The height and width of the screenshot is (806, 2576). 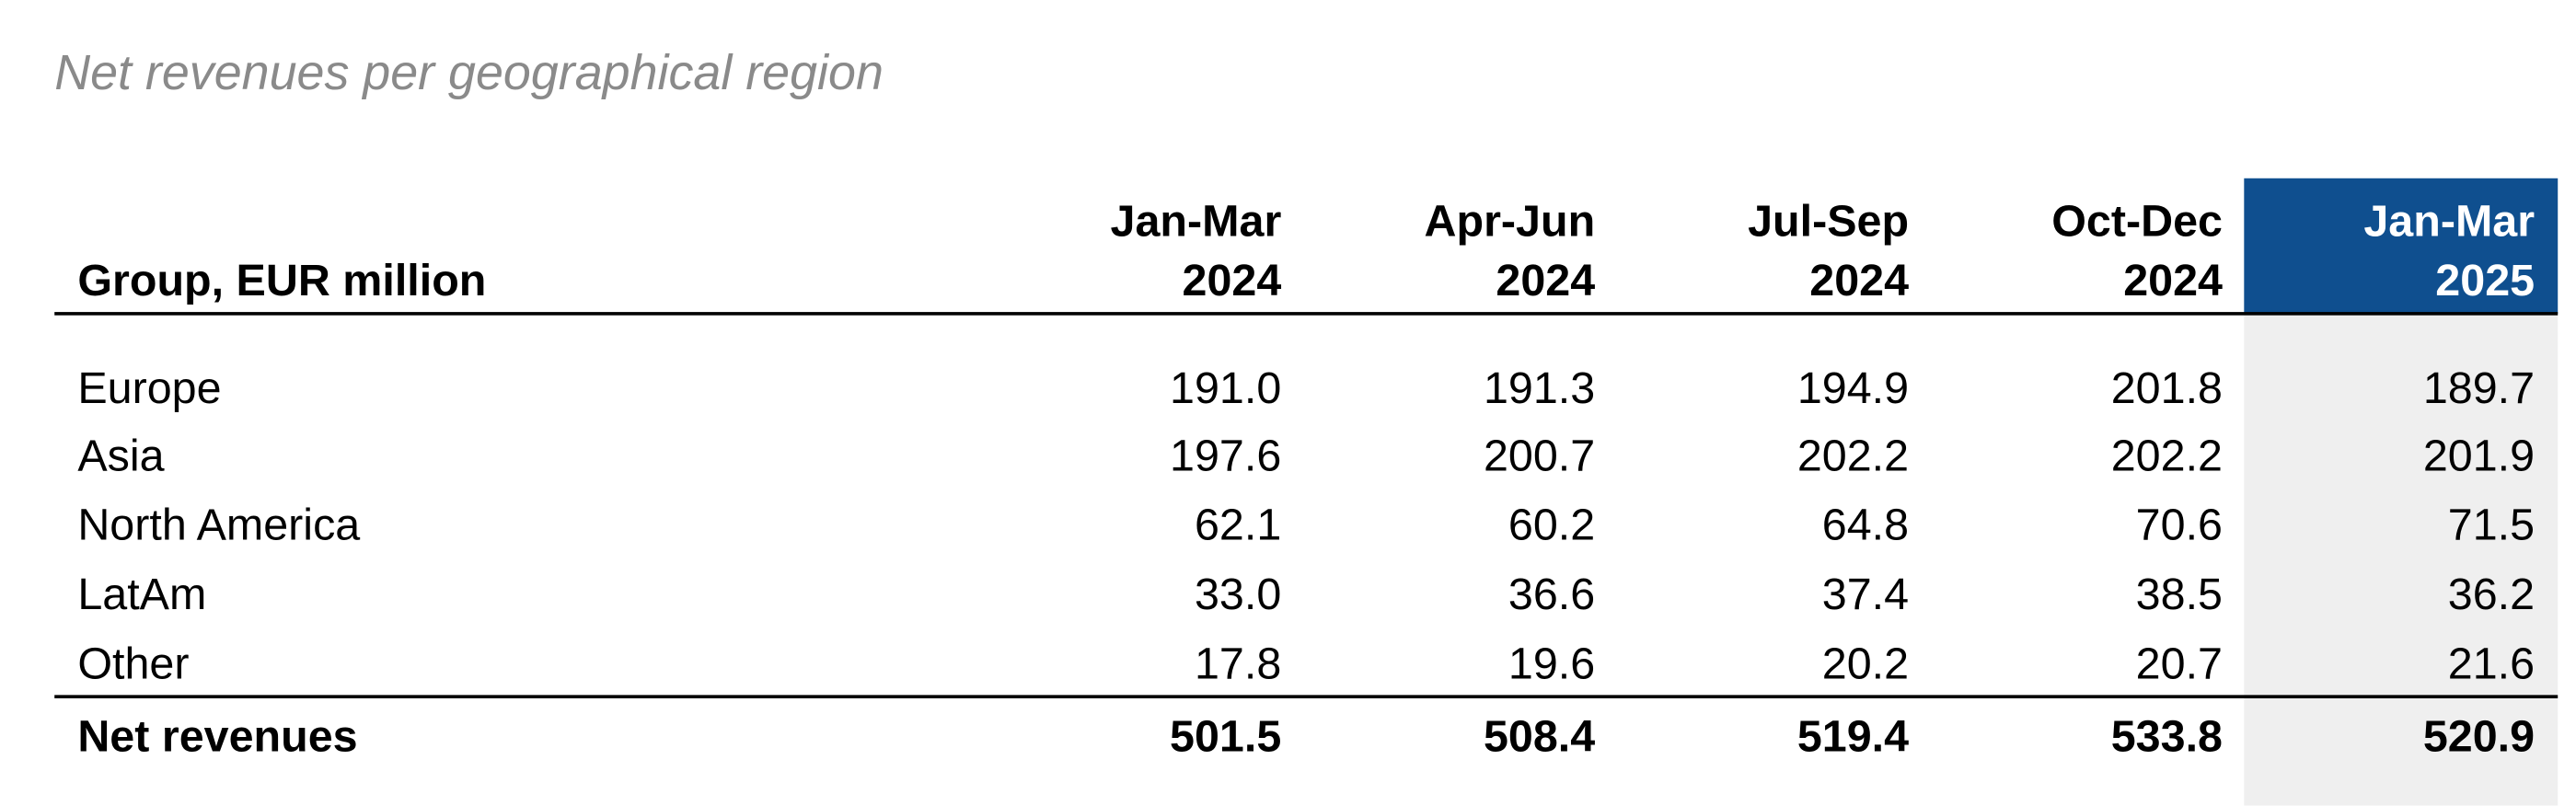 I want to click on row-label: Asia, so click(x=121, y=456).